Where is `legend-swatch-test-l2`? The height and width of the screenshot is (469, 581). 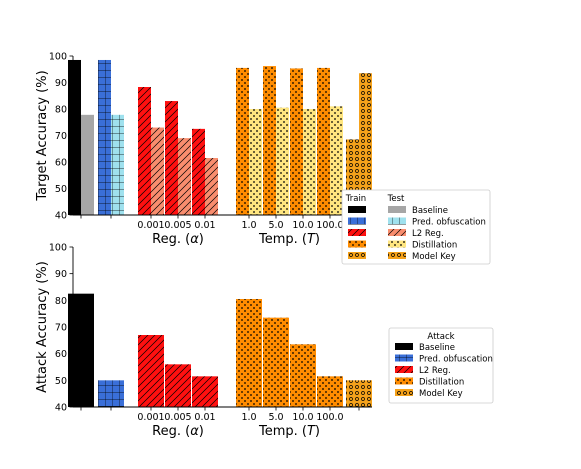 legend-swatch-test-l2 is located at coordinates (397, 232).